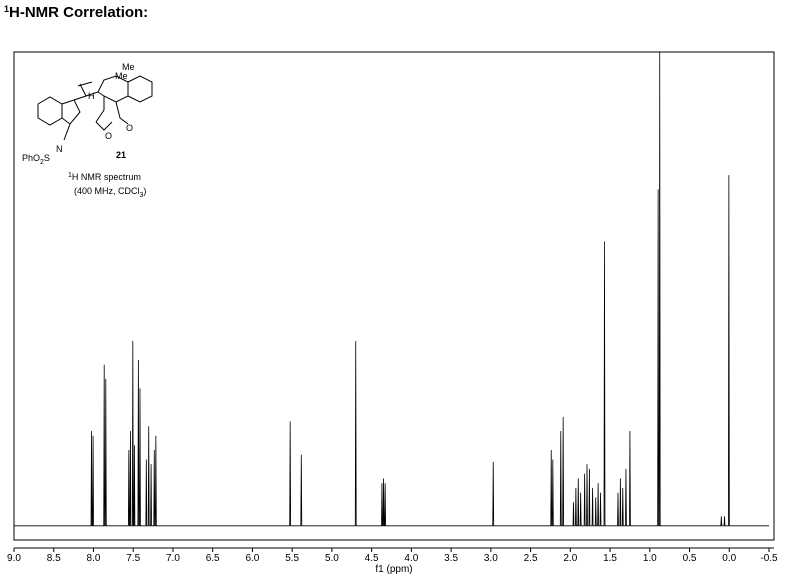 This screenshot has height=579, width=790. What do you see at coordinates (94, 558) in the screenshot?
I see `x-tick-label: 8.0` at bounding box center [94, 558].